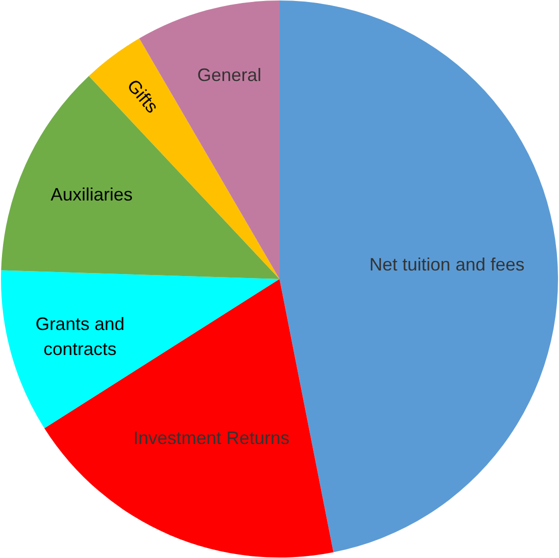  What do you see at coordinates (79, 337) in the screenshot?
I see `slice-label: Grants and contracts` at bounding box center [79, 337].